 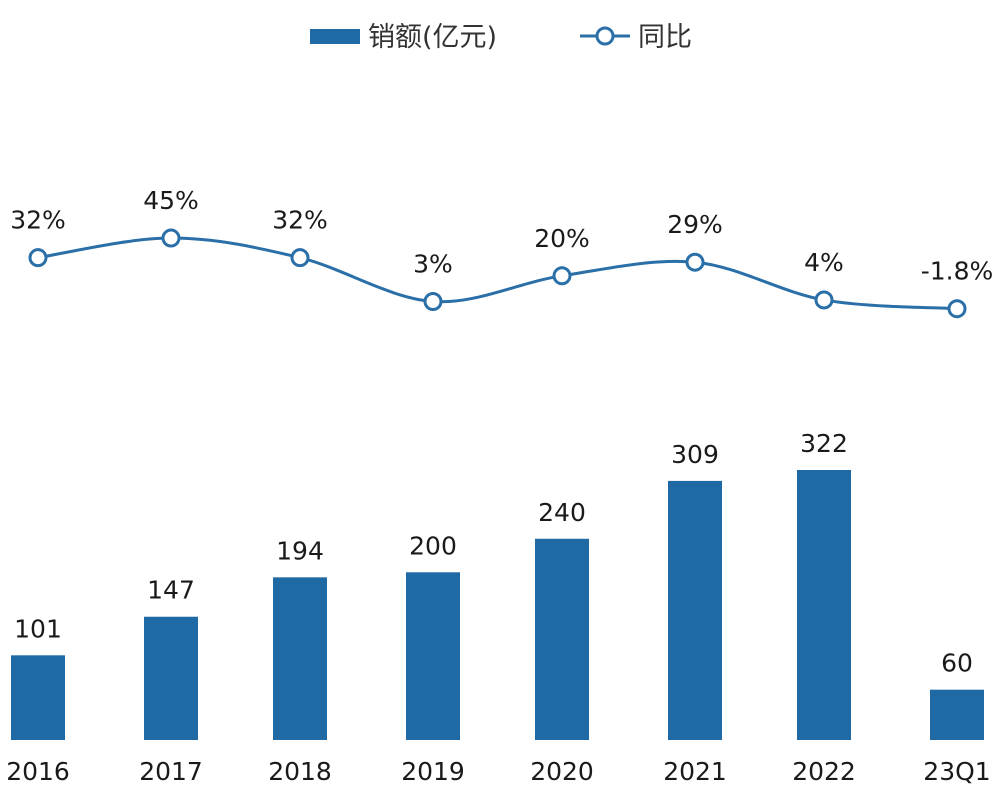 I want to click on yoy-data-labels: 32% 45% 32% 3% 20% 29% 4% -1.8%, so click(x=501, y=236).